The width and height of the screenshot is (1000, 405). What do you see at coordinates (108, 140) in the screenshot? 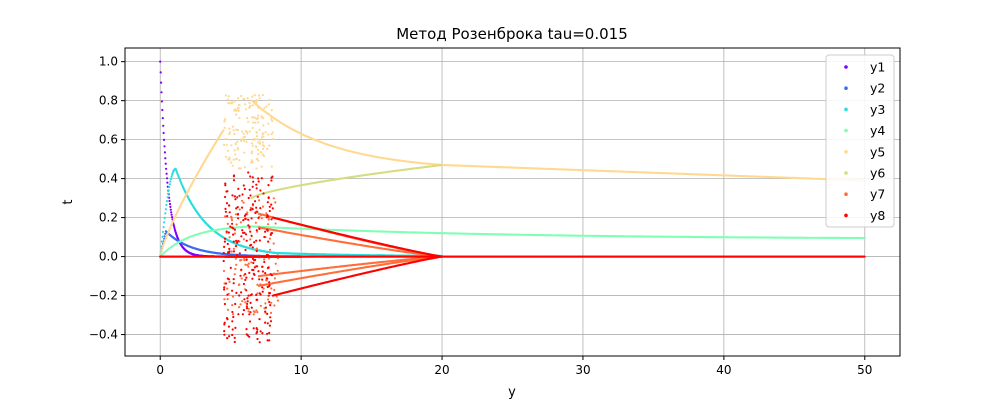
I see `y-tick-label: 0.6` at bounding box center [108, 140].